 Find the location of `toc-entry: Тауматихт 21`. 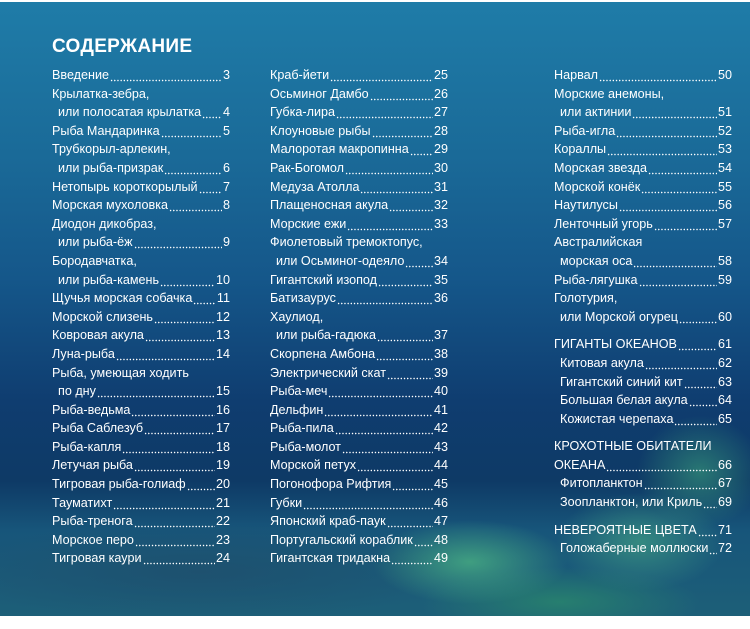

toc-entry: Тауматихт 21 is located at coordinates (141, 503).